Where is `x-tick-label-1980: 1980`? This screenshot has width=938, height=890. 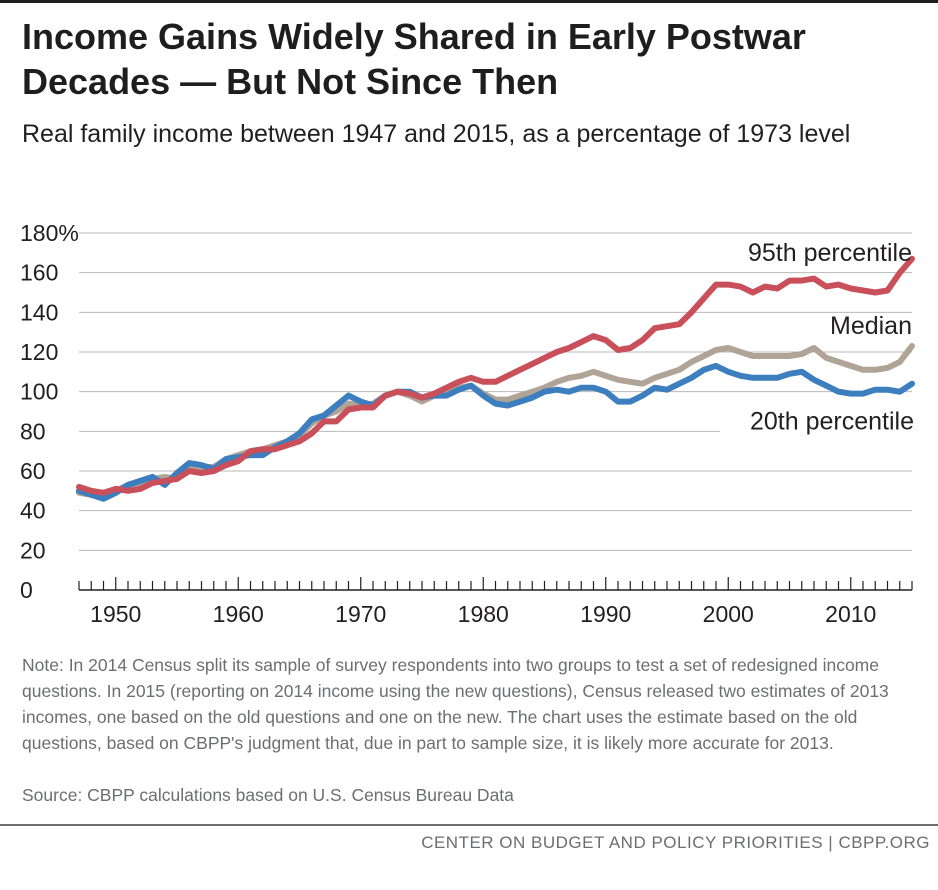
x-tick-label-1980: 1980 is located at coordinates (483, 614).